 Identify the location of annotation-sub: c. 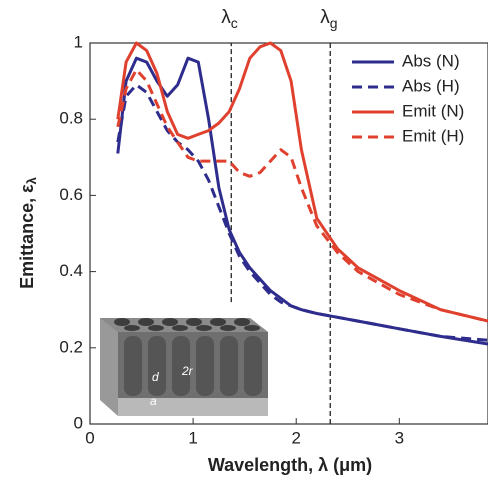
(234, 23).